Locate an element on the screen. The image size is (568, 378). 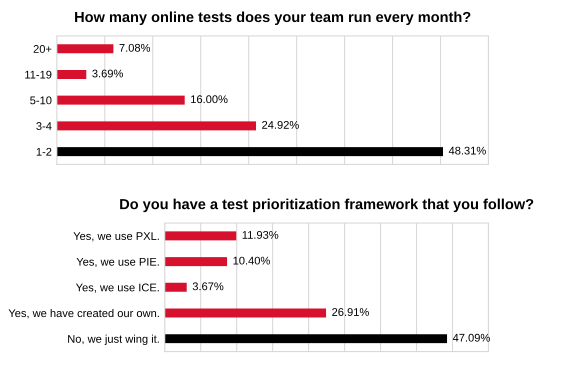
y-tick-label: 20+ is located at coordinates (43, 49).